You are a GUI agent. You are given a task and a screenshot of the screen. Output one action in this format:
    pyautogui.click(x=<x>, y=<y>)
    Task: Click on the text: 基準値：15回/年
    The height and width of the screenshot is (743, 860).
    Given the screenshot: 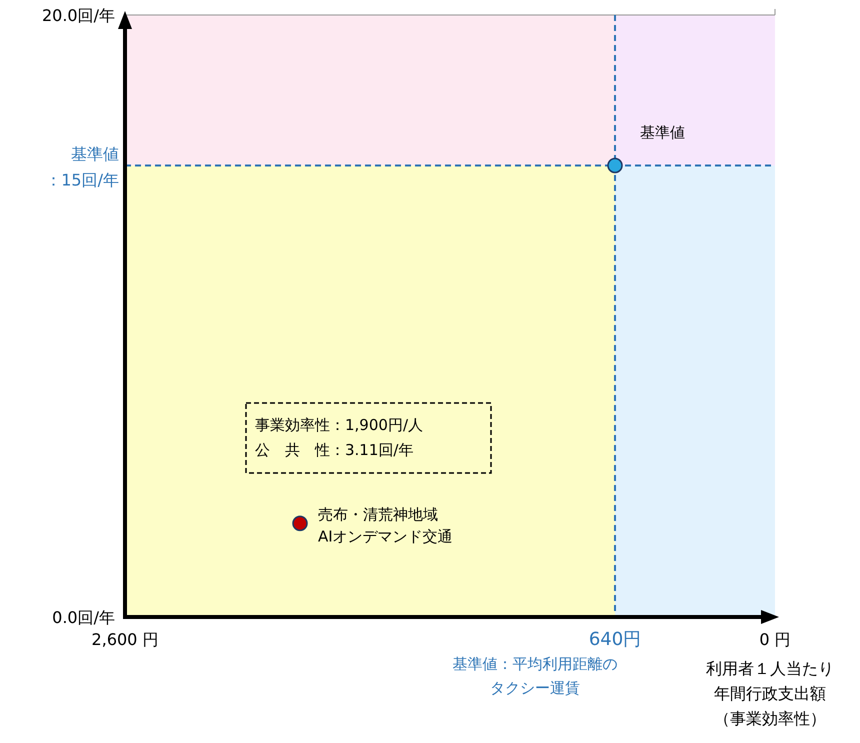 What is the action you would take?
    pyautogui.click(x=82, y=167)
    